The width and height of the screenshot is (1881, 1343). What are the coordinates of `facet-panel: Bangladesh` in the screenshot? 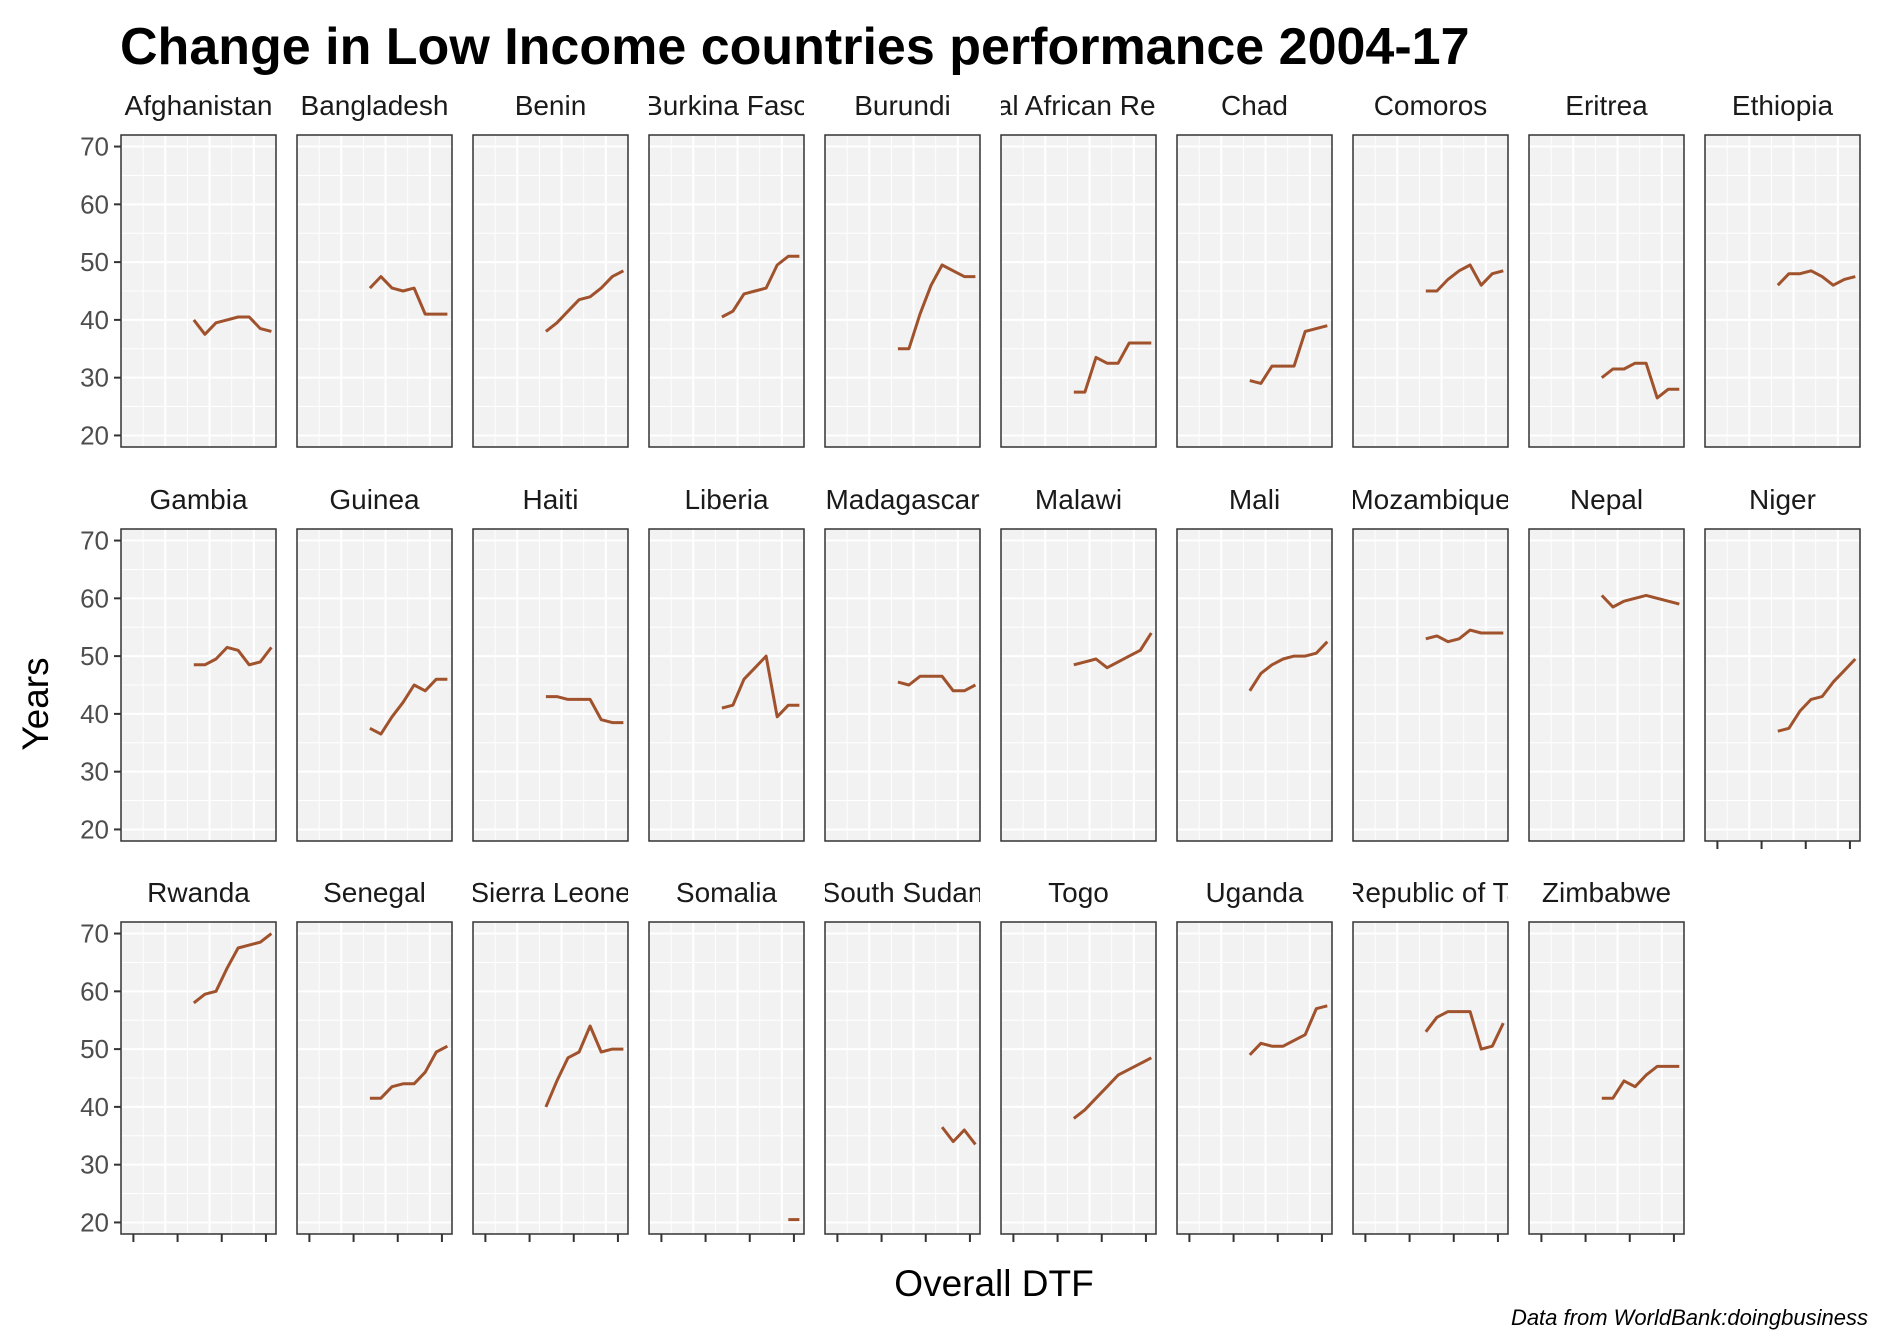 It's located at (374, 269).